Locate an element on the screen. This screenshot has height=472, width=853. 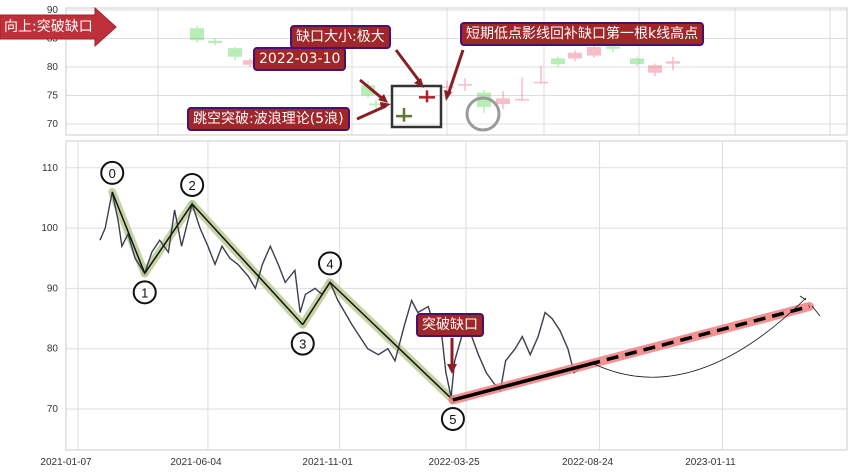
svg-text: 2 is located at coordinates (192, 185).